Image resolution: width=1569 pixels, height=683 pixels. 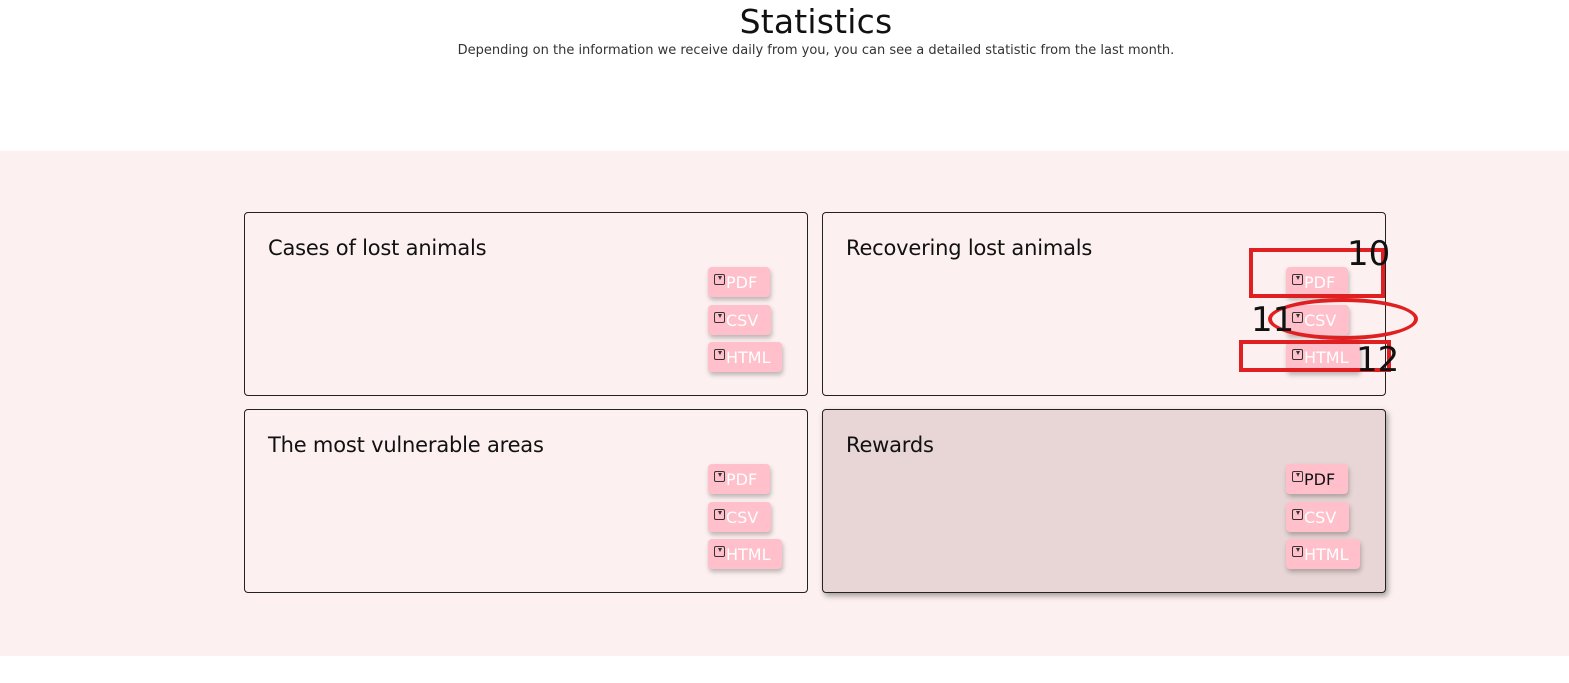 What do you see at coordinates (1369, 254) in the screenshot?
I see `annotation-number-10: 10` at bounding box center [1369, 254].